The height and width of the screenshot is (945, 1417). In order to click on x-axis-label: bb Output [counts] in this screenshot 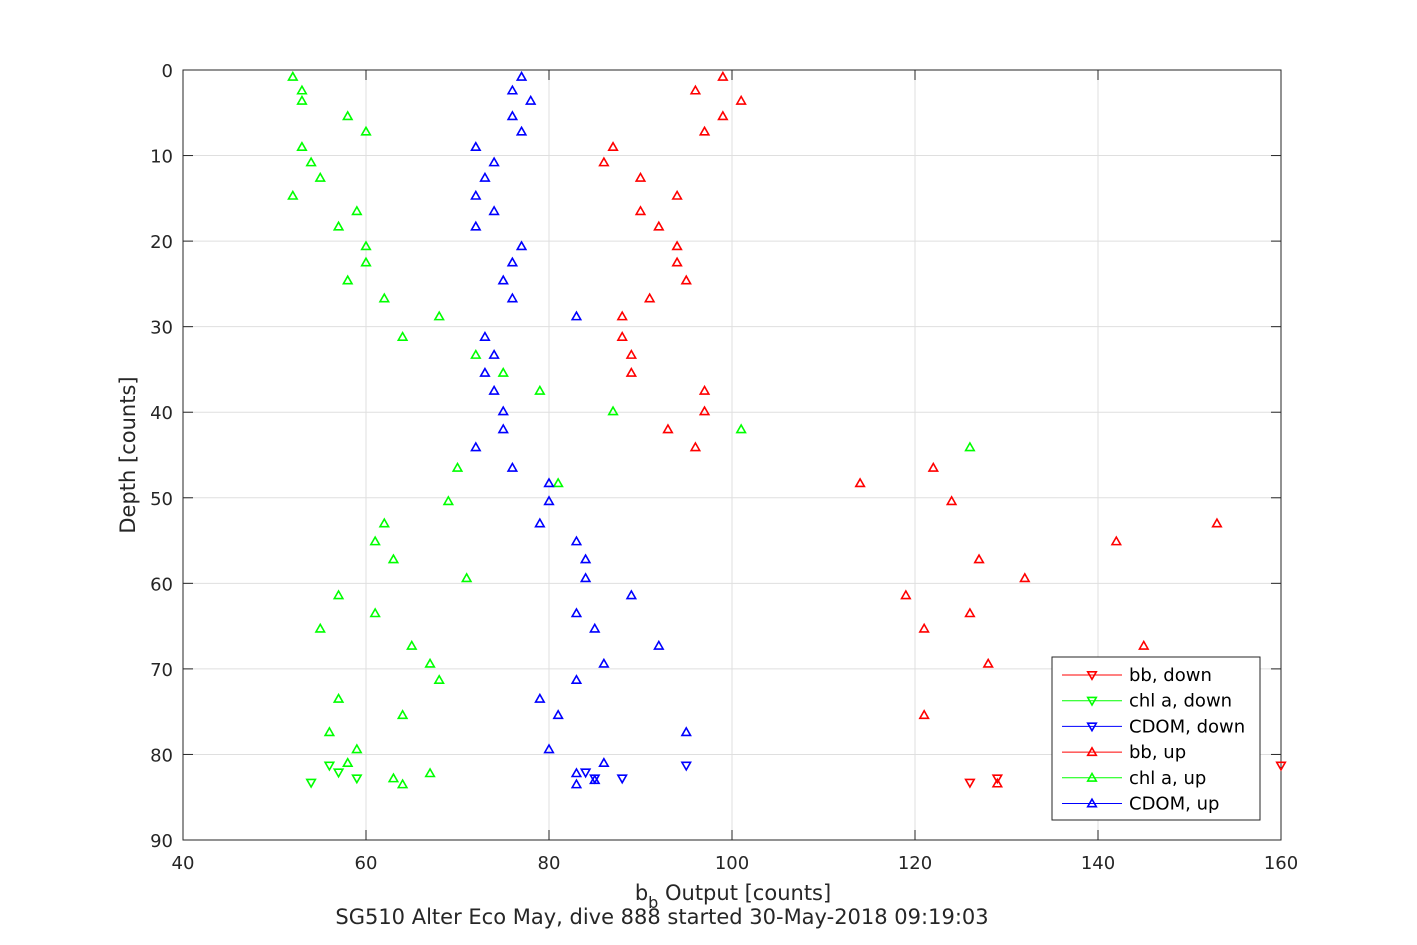, I will do `click(733, 896)`.